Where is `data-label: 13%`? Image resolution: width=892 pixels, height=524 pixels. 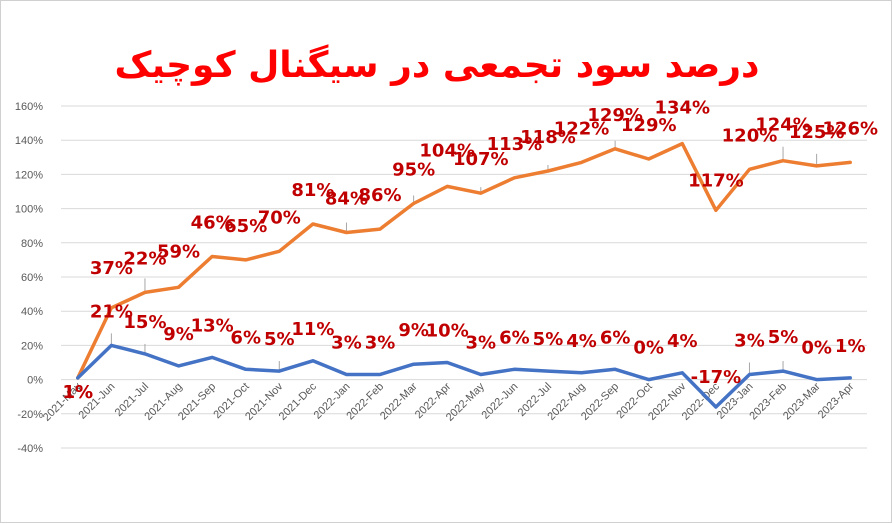 data-label: 13% is located at coordinates (212, 325).